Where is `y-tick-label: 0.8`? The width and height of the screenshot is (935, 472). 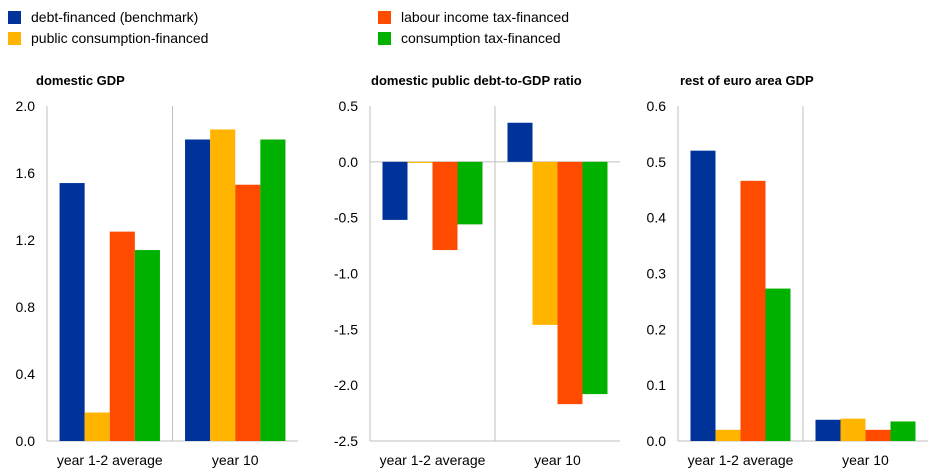
y-tick-label: 0.8 is located at coordinates (26, 307).